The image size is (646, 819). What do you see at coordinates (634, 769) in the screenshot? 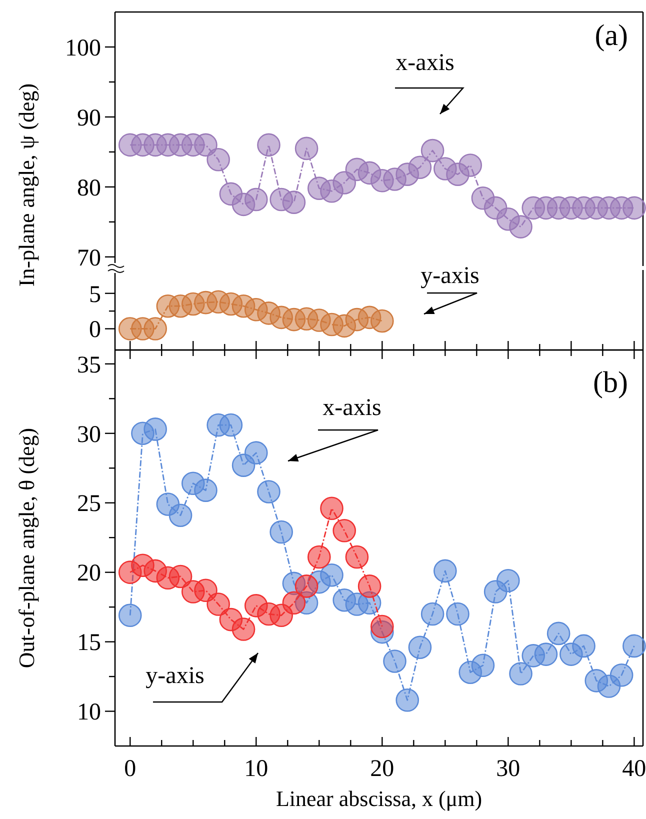
I see `x-tick-label: 40` at bounding box center [634, 769].